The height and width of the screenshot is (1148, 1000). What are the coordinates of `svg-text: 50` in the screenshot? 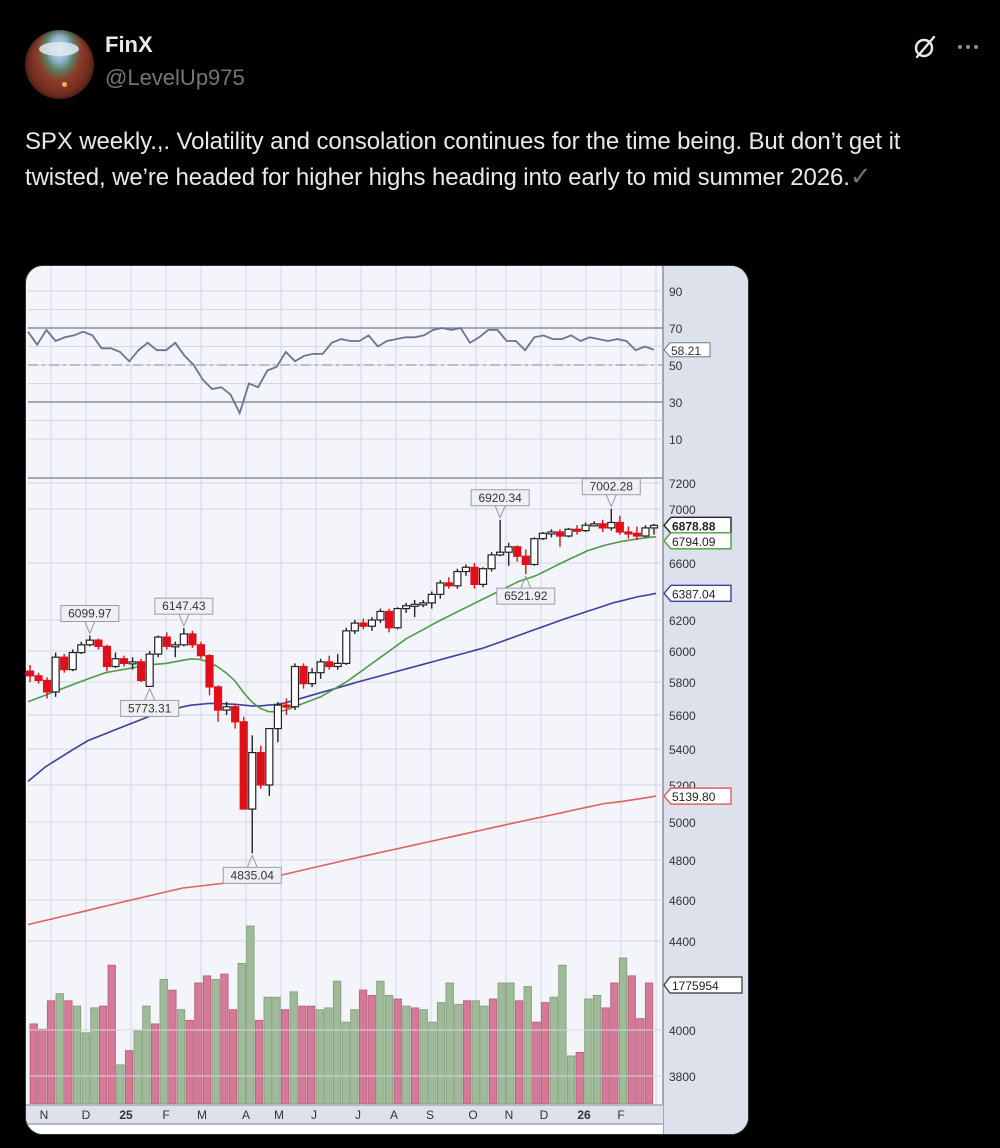 It's located at (676, 366).